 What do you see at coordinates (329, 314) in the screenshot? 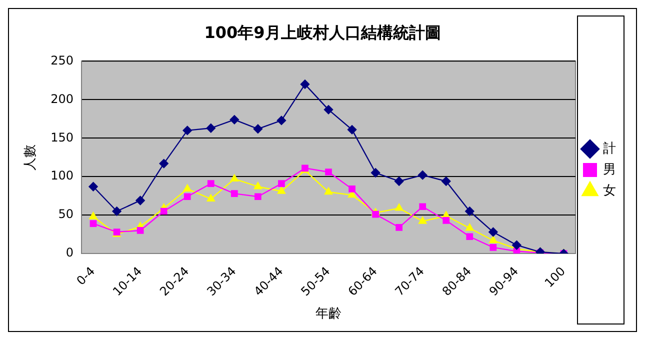
I see `x-axis-title: 年齡` at bounding box center [329, 314].